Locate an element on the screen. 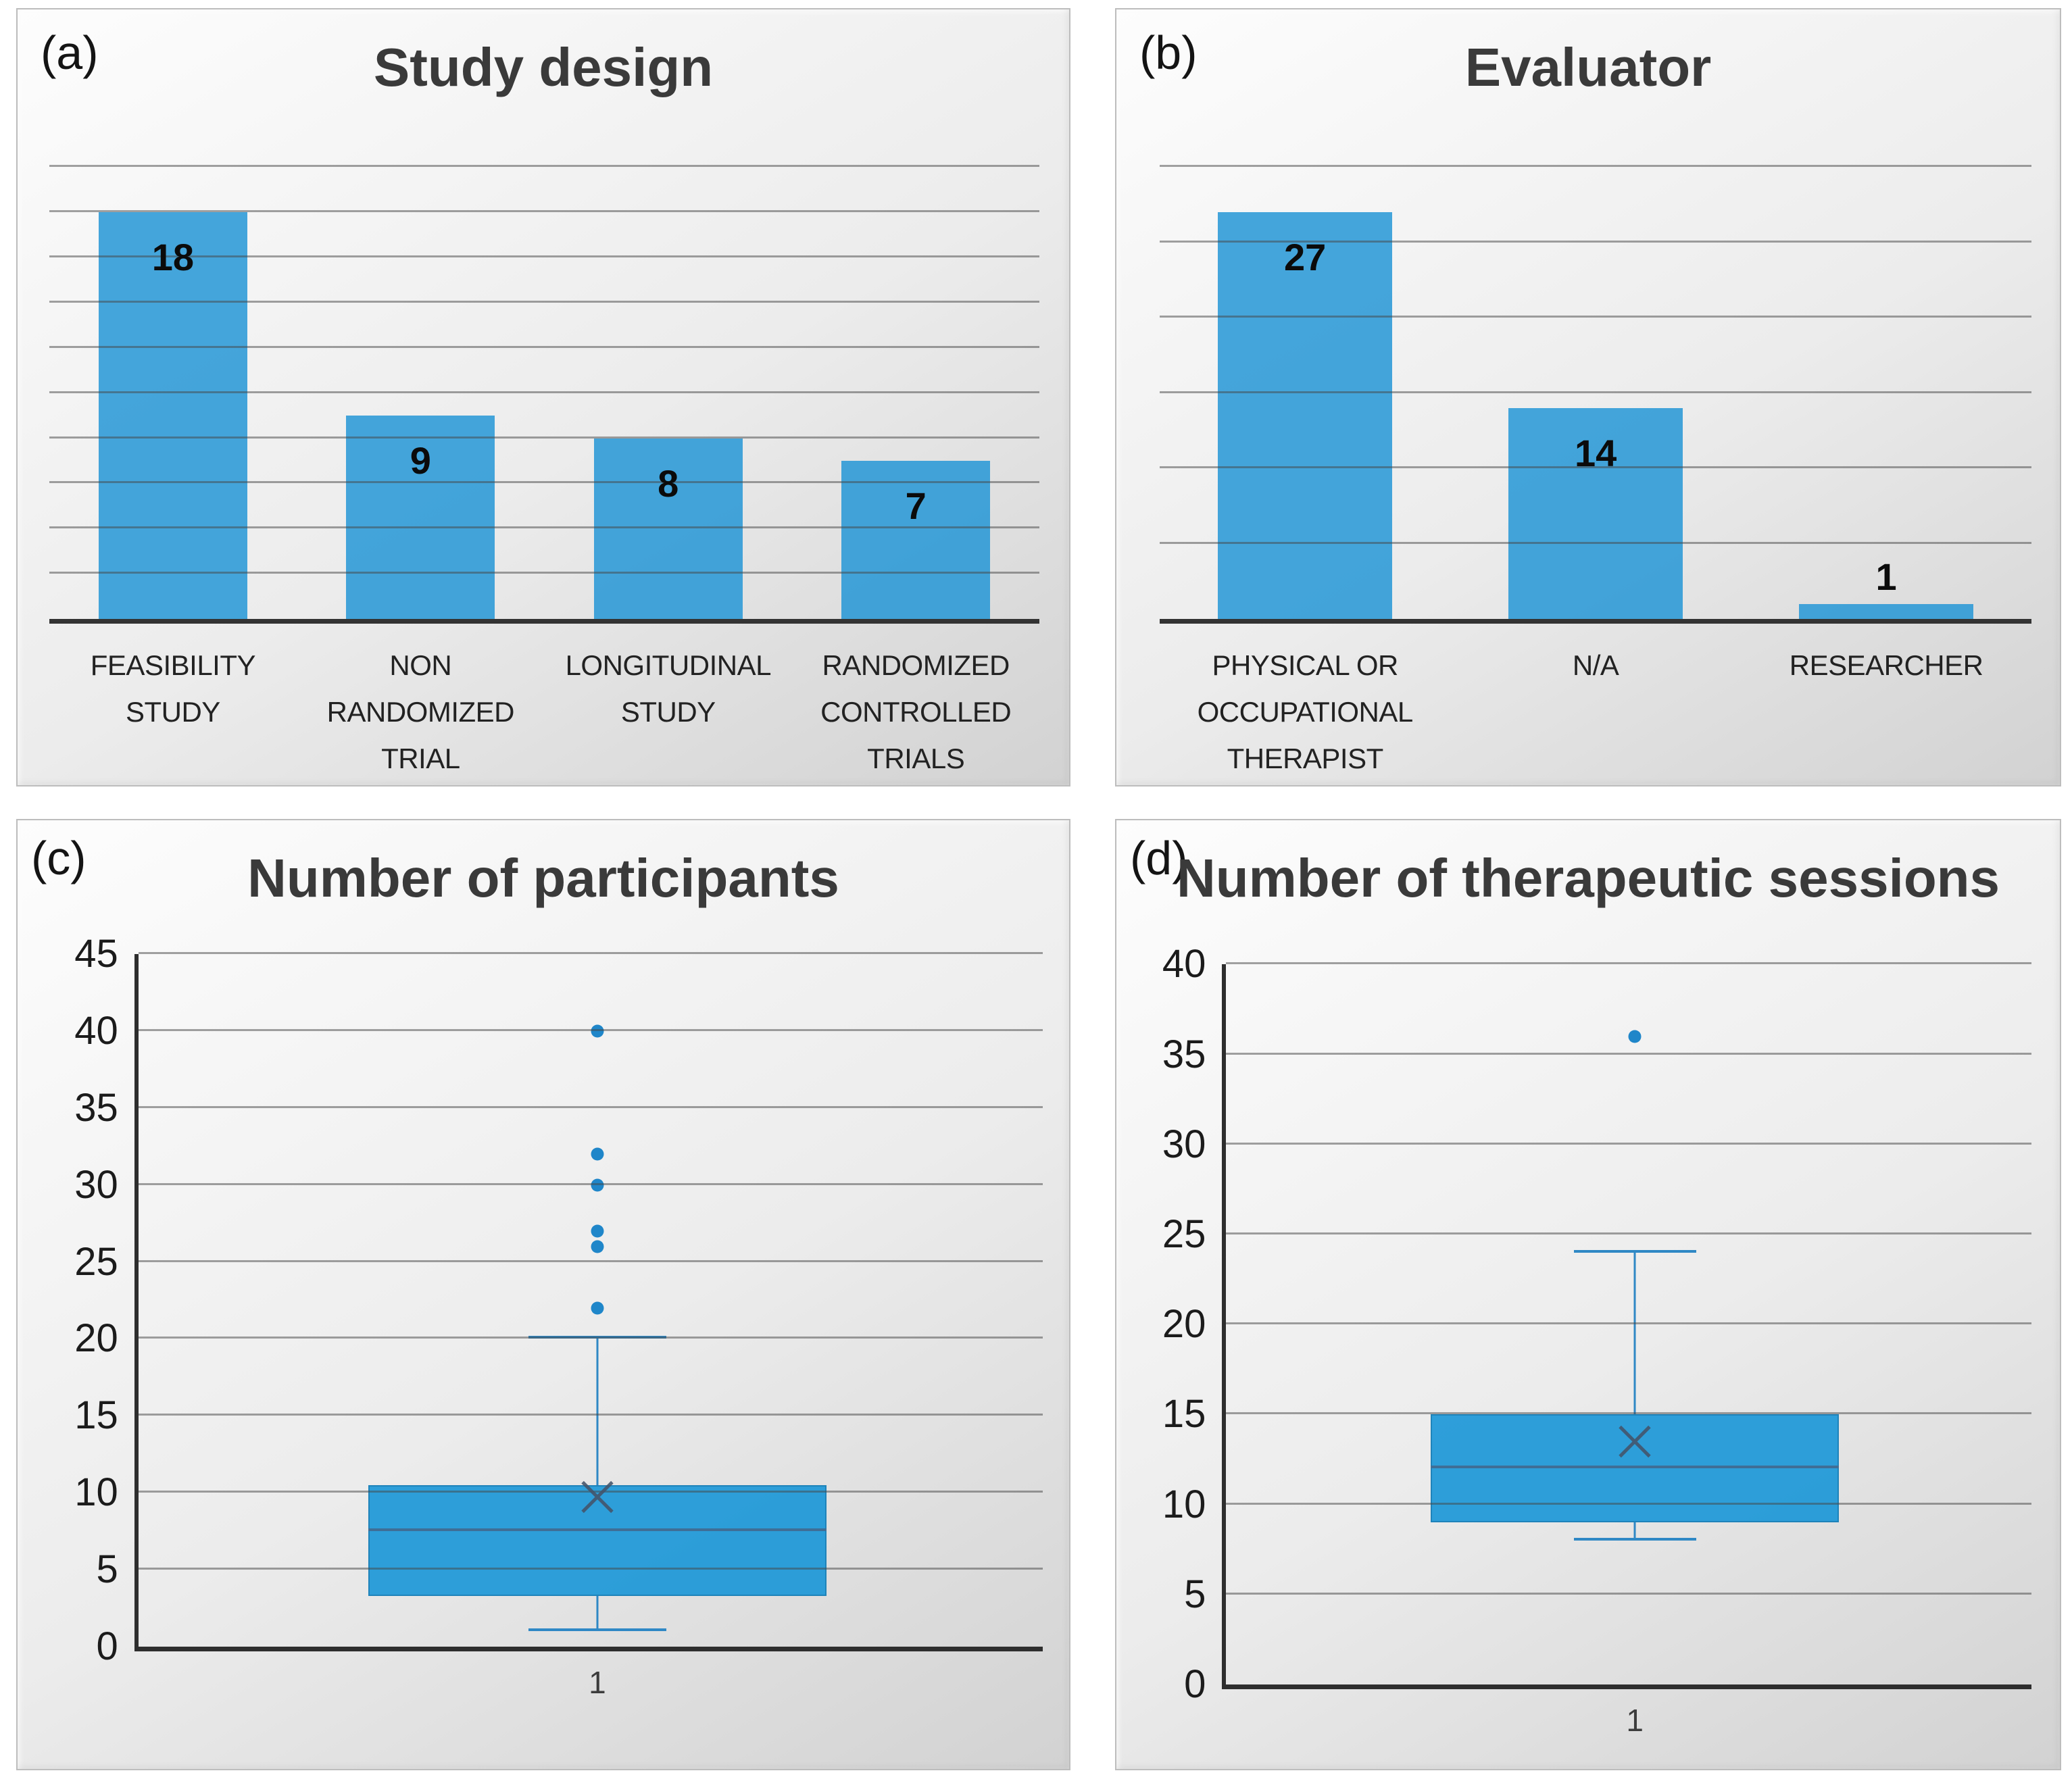  panel-a-letter: (a) is located at coordinates (70, 52).